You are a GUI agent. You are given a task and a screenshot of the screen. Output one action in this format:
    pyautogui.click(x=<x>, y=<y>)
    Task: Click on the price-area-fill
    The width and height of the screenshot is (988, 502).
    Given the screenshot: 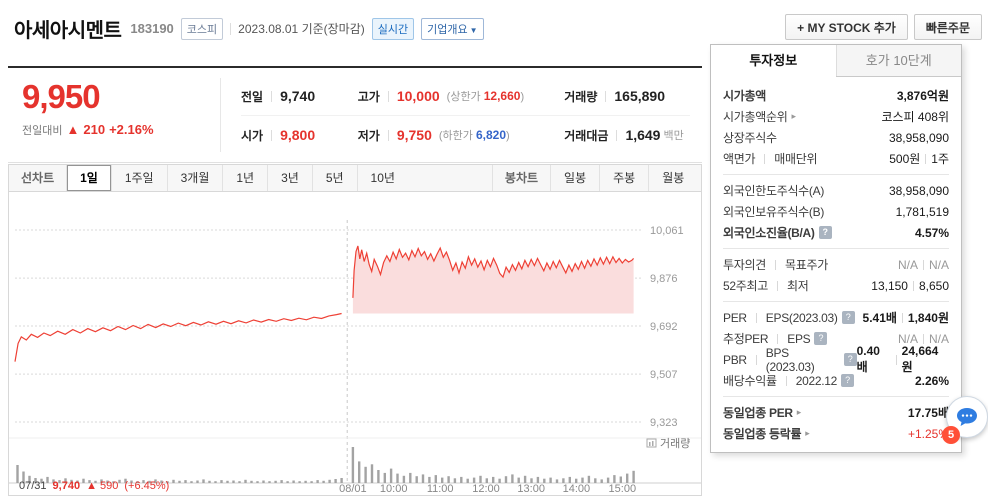 What is the action you would take?
    pyautogui.click(x=493, y=279)
    